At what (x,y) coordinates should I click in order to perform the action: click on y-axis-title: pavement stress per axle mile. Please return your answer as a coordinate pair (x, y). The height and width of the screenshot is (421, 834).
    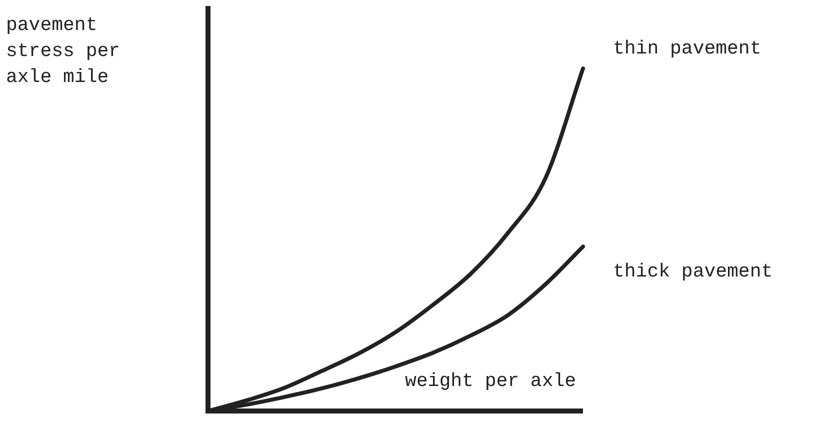
    Looking at the image, I should click on (64, 51).